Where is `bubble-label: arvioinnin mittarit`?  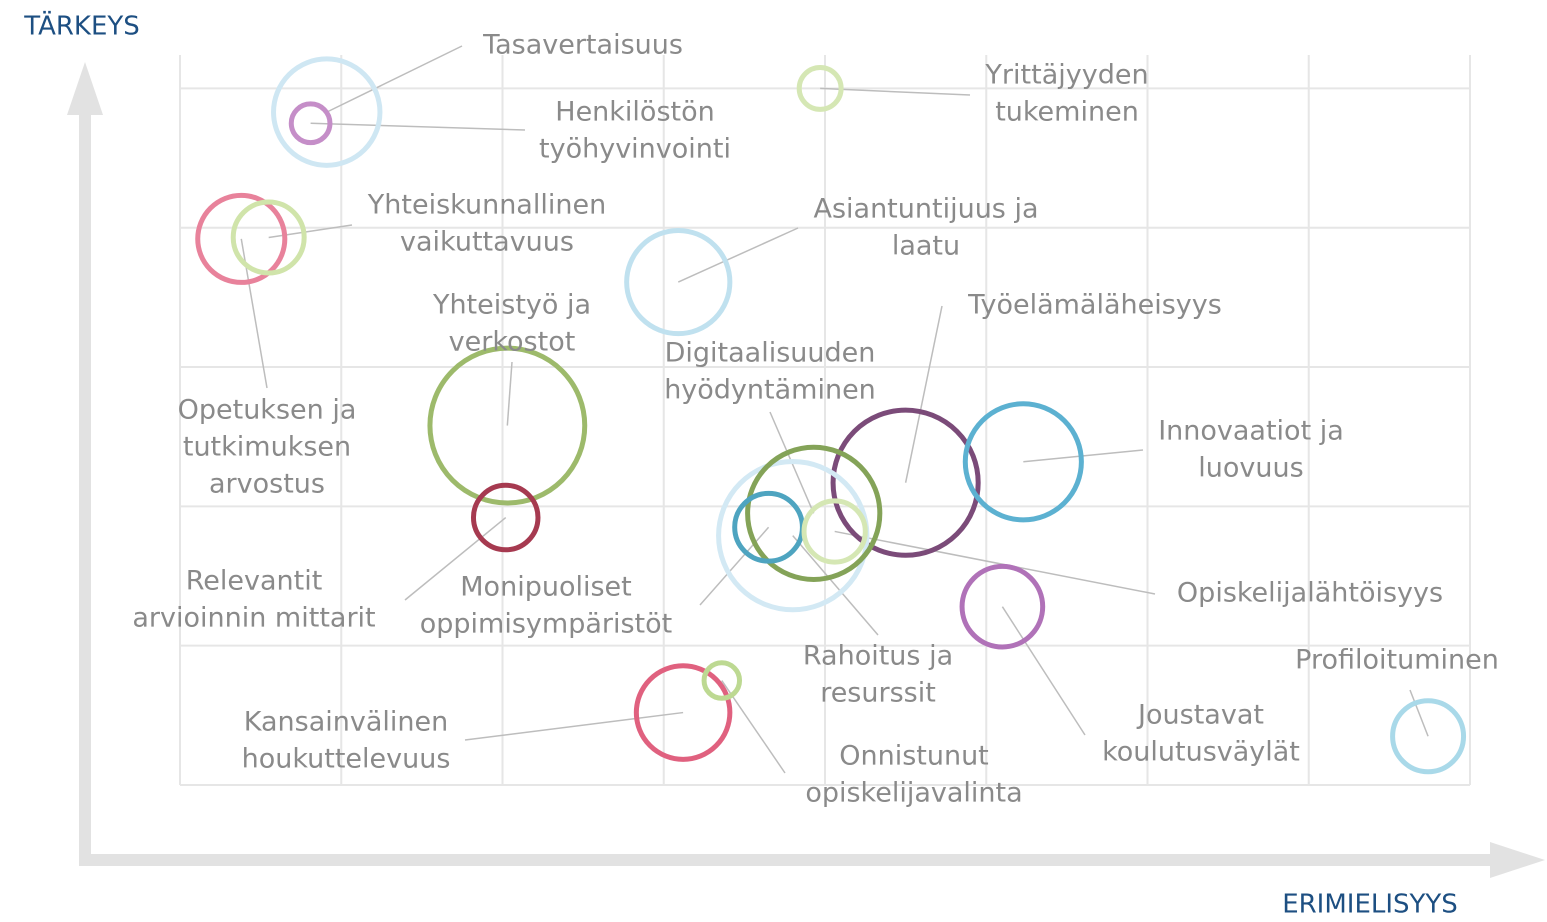 bubble-label: arvioinnin mittarit is located at coordinates (253, 618).